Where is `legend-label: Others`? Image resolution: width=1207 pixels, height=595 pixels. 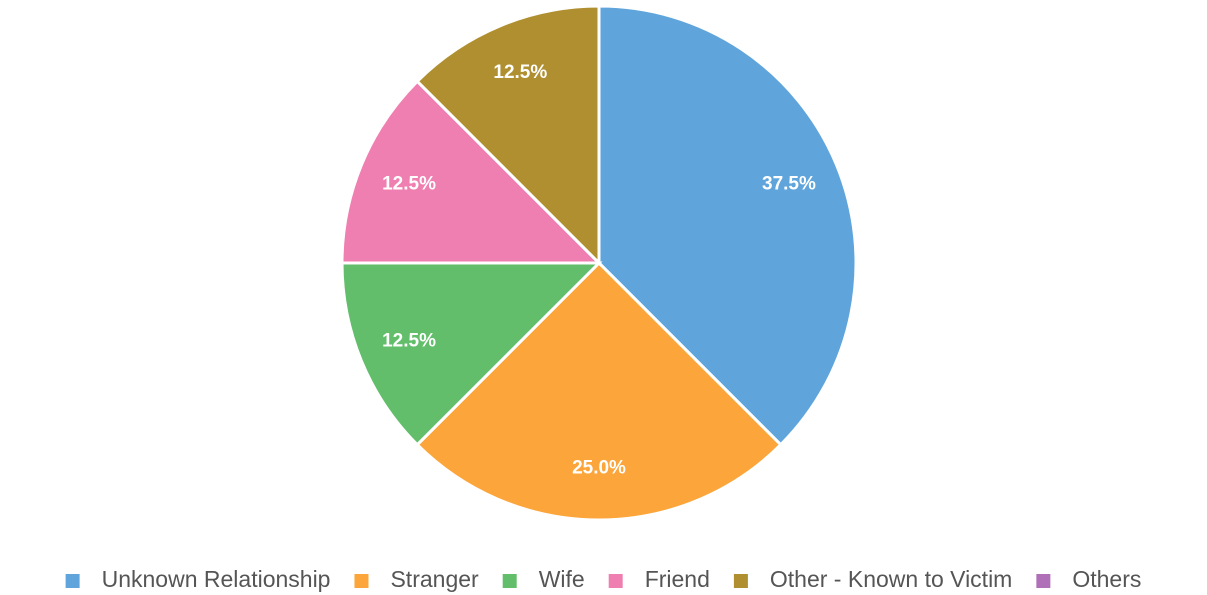 legend-label: Others is located at coordinates (1106, 579).